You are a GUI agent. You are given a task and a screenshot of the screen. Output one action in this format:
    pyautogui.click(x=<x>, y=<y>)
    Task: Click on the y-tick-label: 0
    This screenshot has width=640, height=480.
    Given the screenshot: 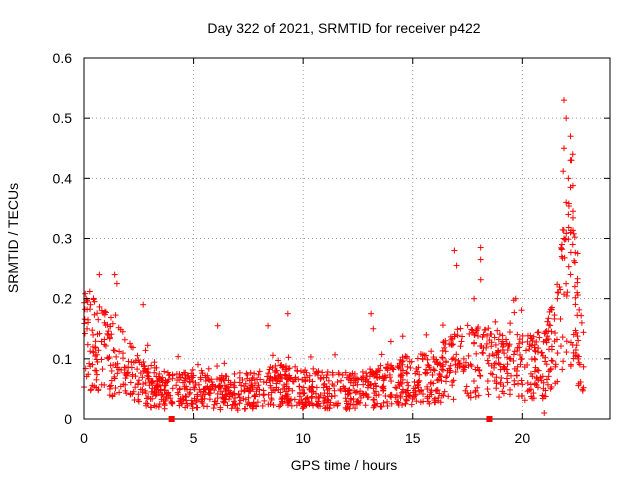 What is the action you would take?
    pyautogui.click(x=68, y=419)
    